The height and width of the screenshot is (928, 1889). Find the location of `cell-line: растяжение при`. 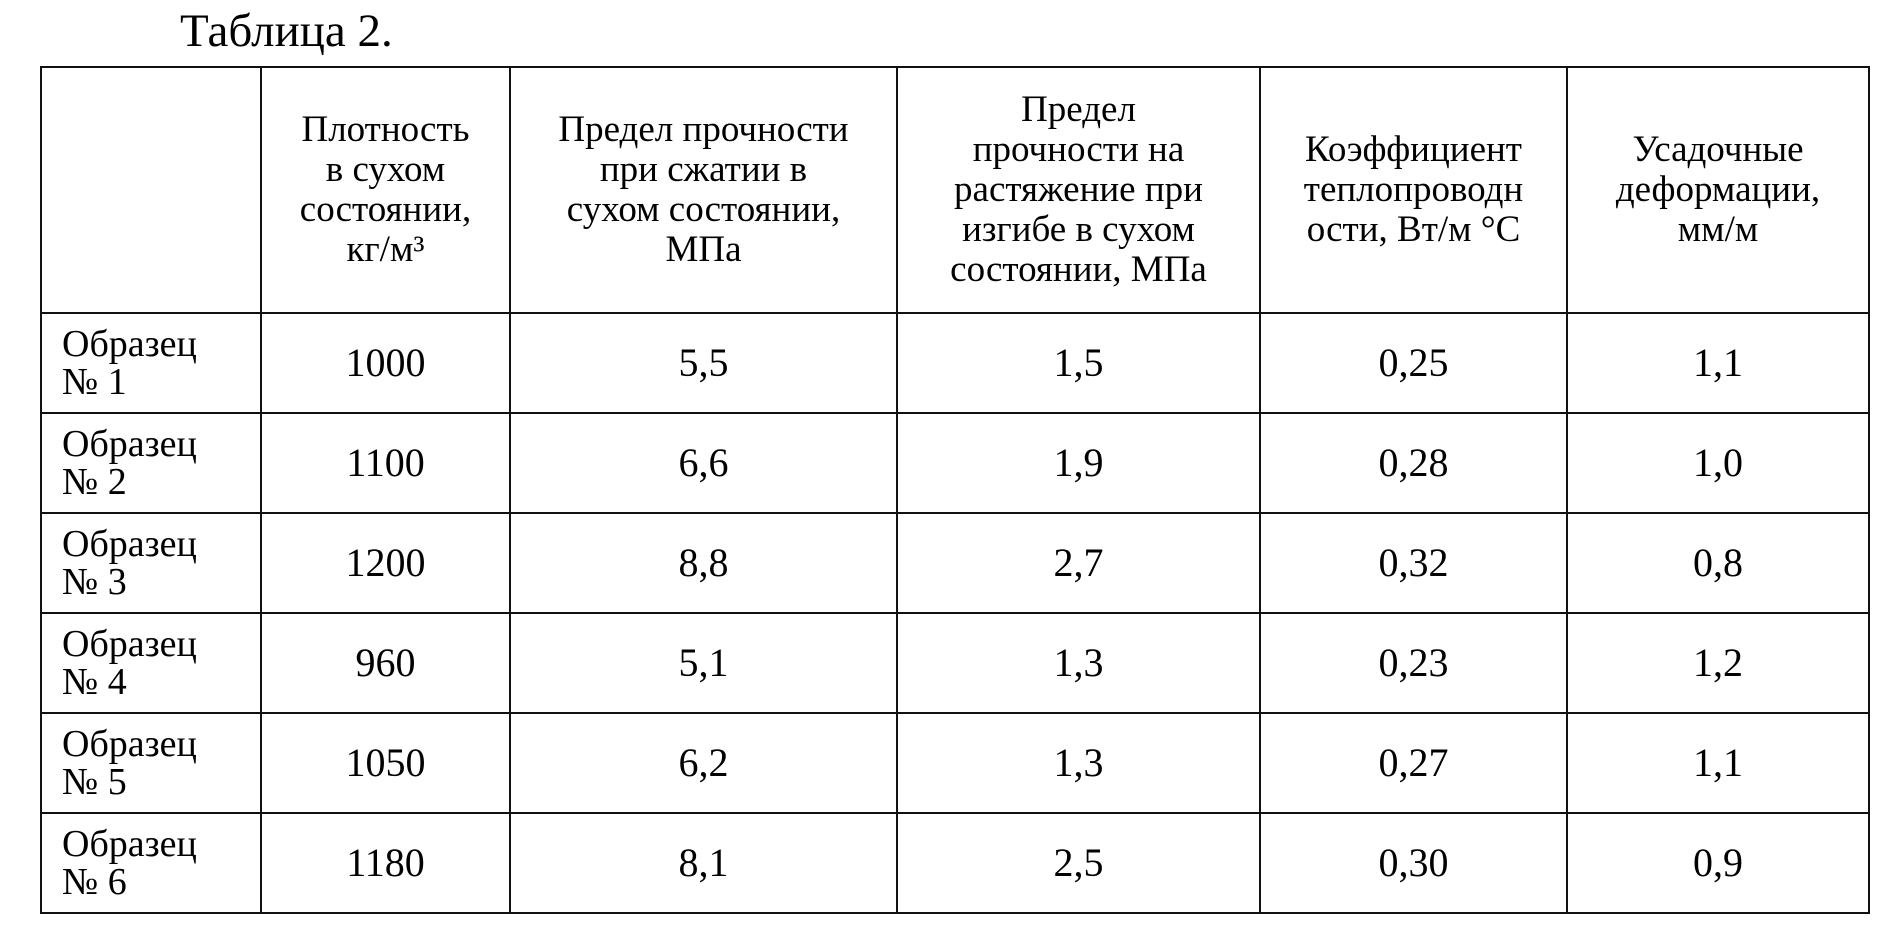

cell-line: растяжение при is located at coordinates (1078, 190).